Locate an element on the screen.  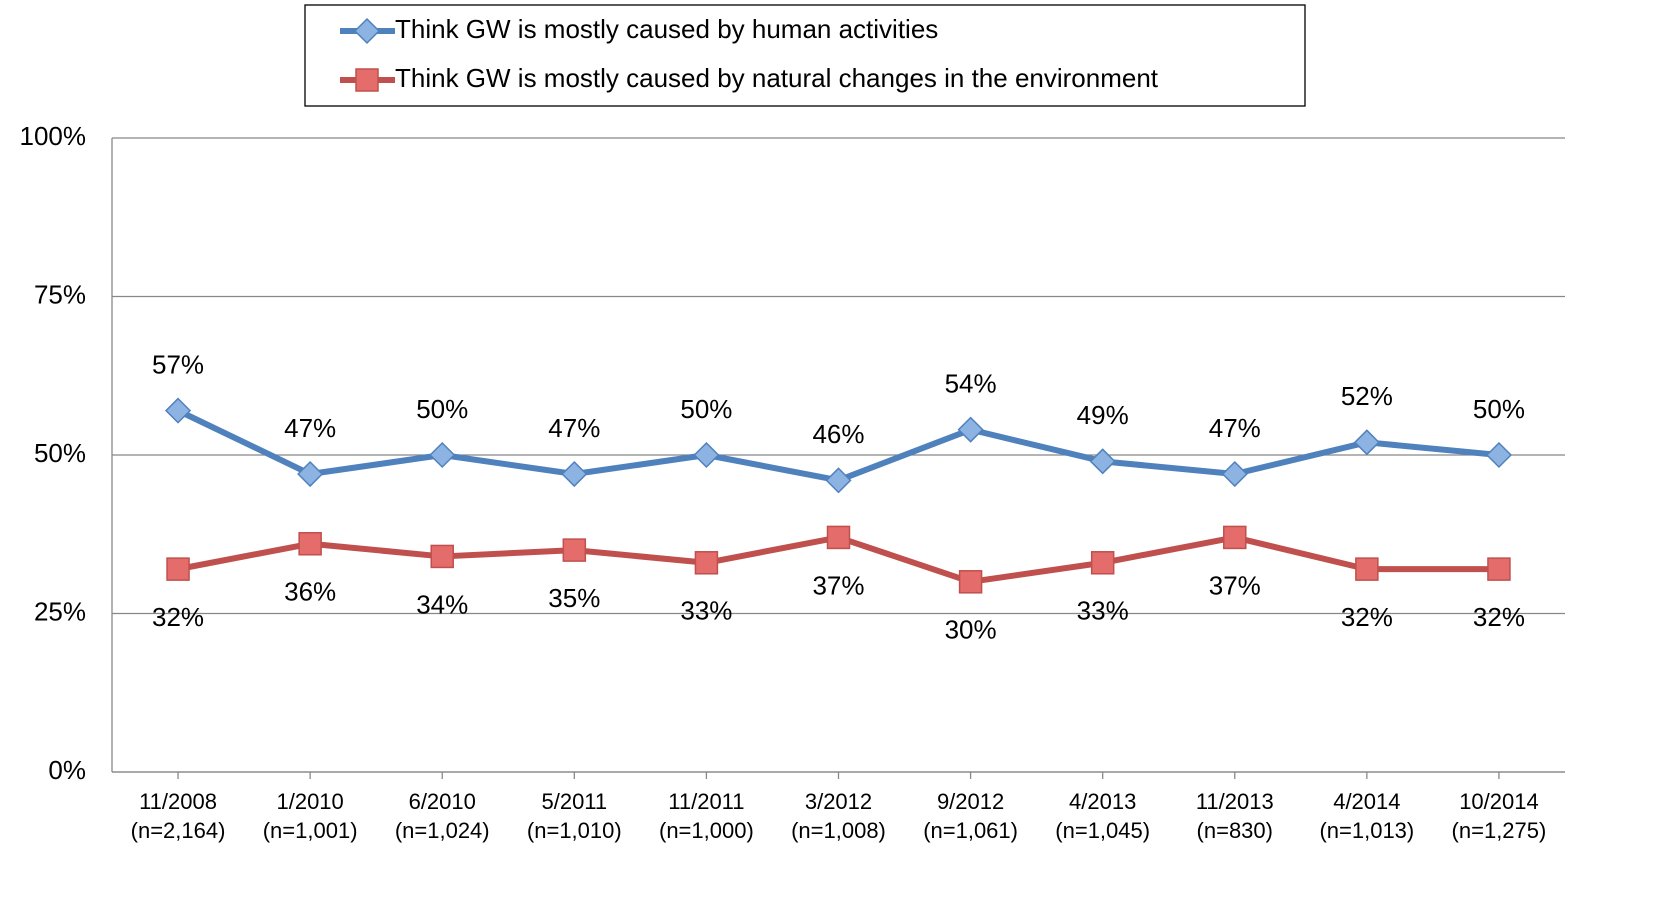
x-tick-sublabel: (n=830) is located at coordinates (1235, 830).